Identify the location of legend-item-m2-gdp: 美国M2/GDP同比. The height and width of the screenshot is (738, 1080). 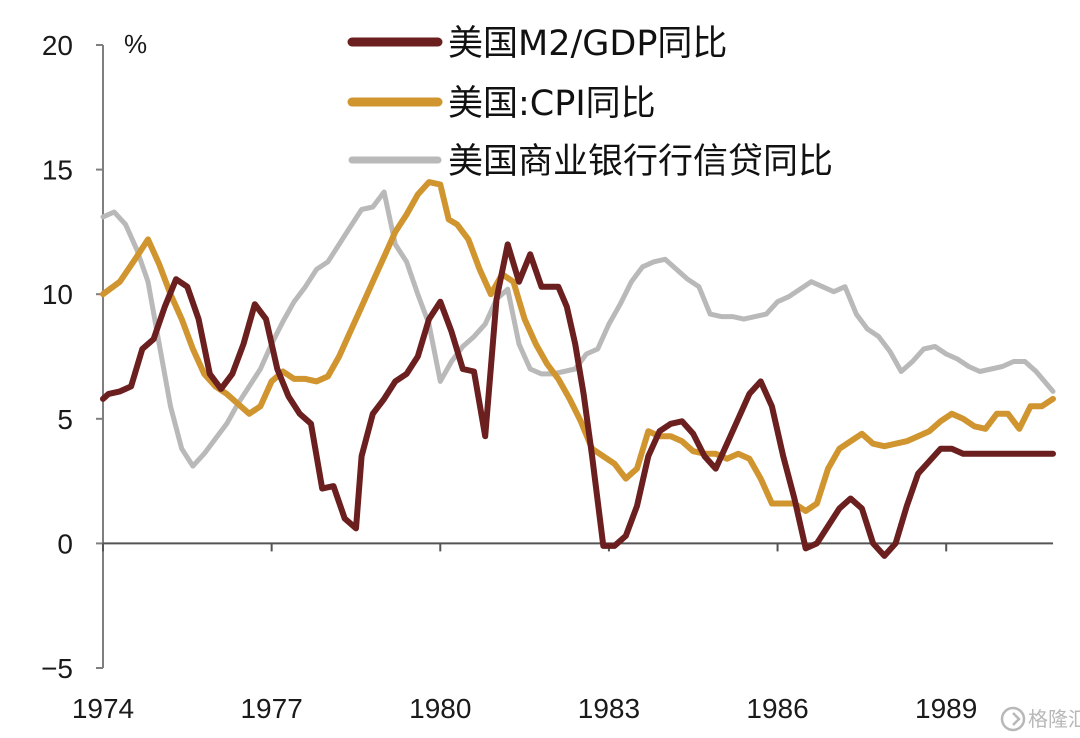
(537, 44).